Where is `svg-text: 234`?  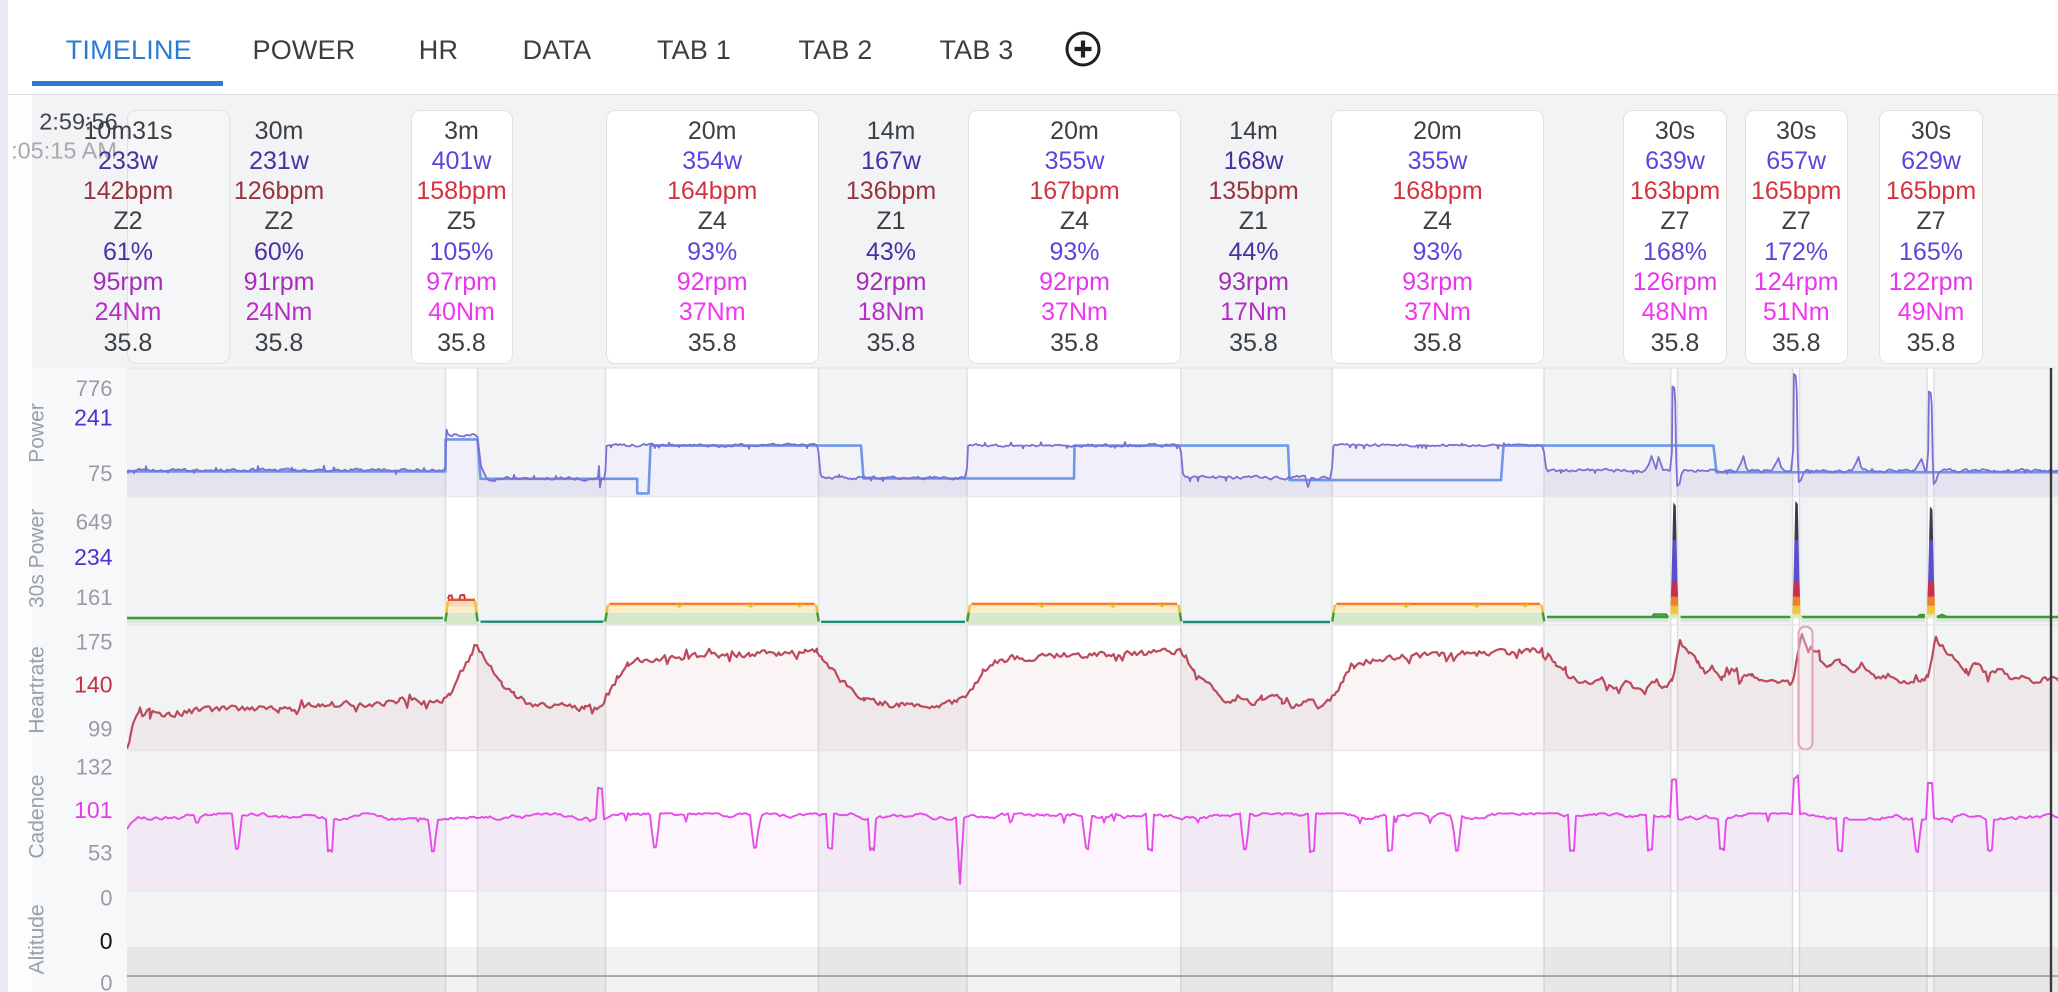 svg-text: 234 is located at coordinates (93, 557).